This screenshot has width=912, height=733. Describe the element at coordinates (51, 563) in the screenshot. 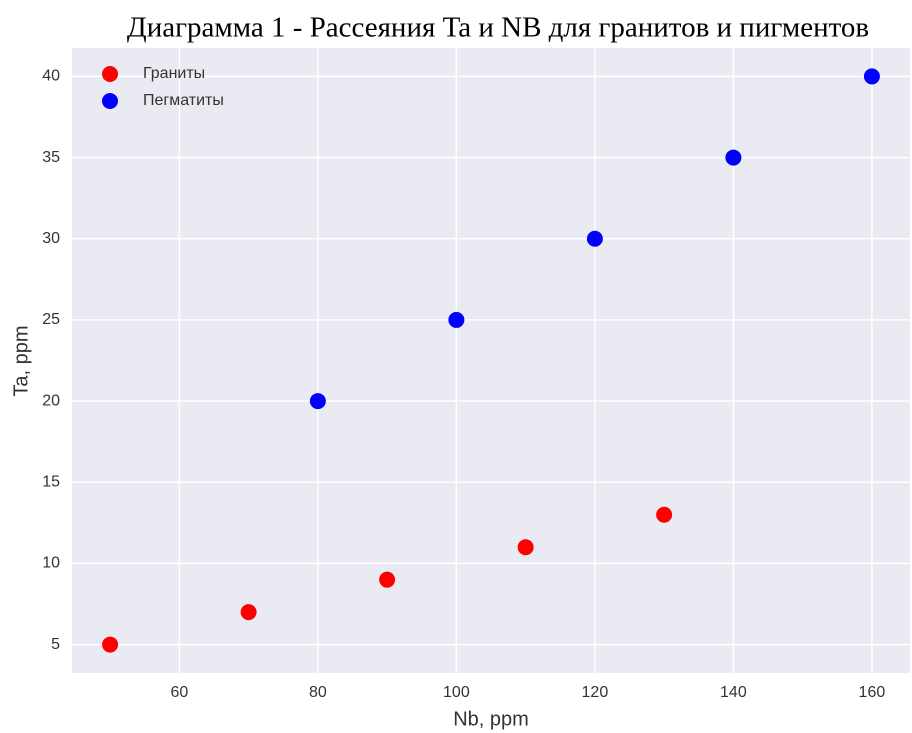

I see `y-tick-label: 10` at that location.